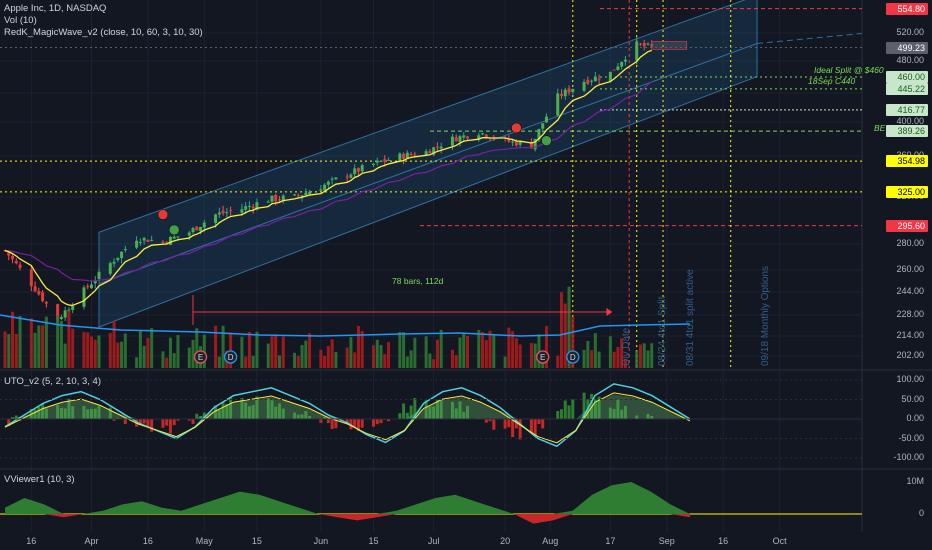  I want to click on signal-dot, so click(516, 128).